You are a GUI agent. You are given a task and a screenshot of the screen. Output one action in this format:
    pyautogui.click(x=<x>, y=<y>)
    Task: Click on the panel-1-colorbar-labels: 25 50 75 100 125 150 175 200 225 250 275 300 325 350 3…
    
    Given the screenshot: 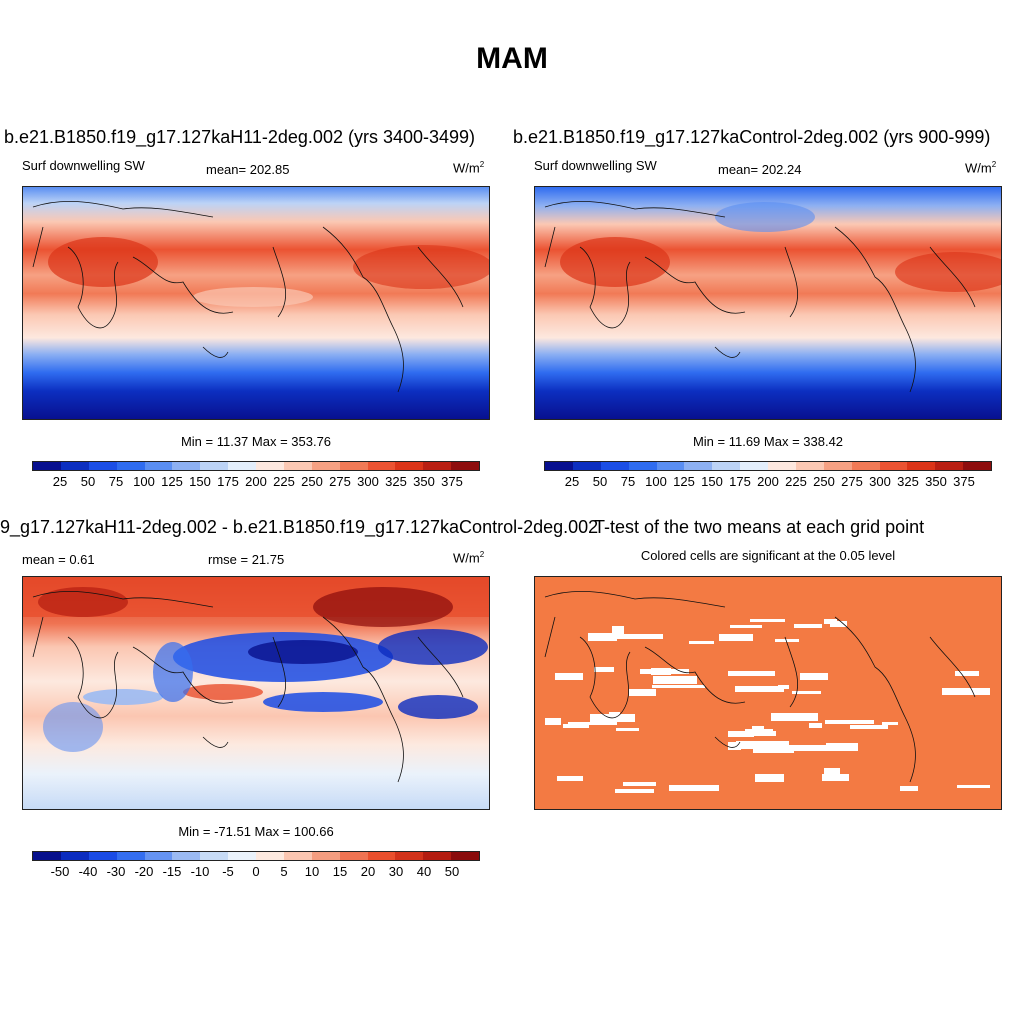 What is the action you would take?
    pyautogui.click(x=256, y=482)
    